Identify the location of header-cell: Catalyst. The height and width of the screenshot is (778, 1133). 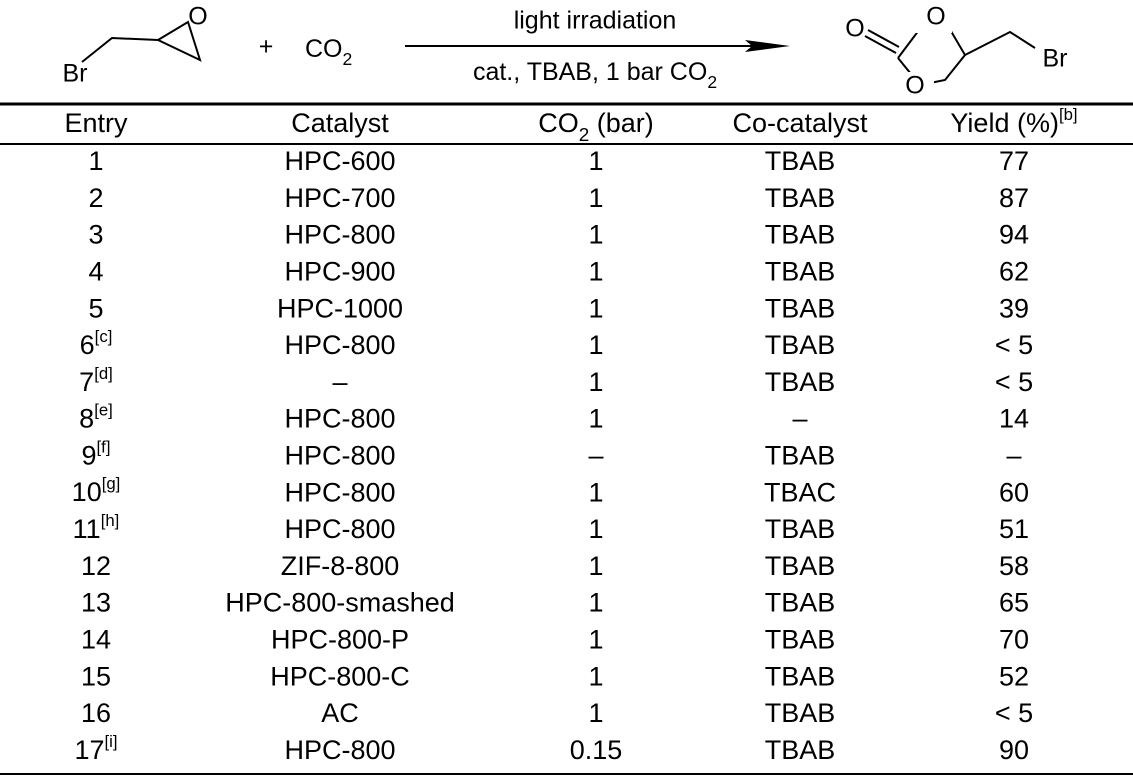
(340, 123).